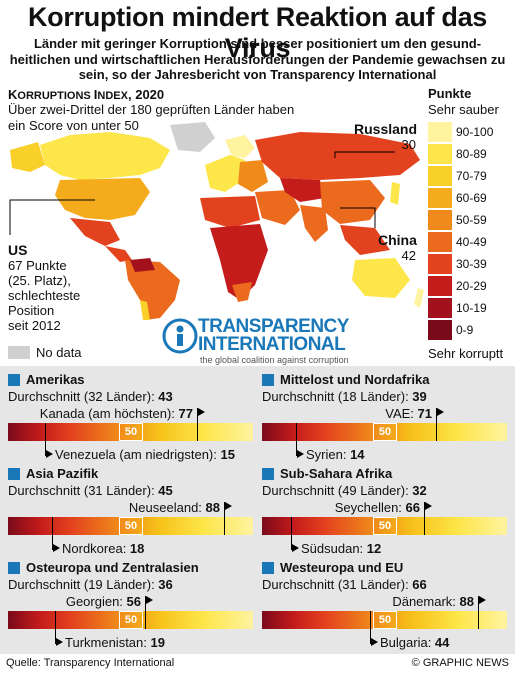 The image size is (515, 675). I want to click on legend-bin: 50-59, so click(471, 220).